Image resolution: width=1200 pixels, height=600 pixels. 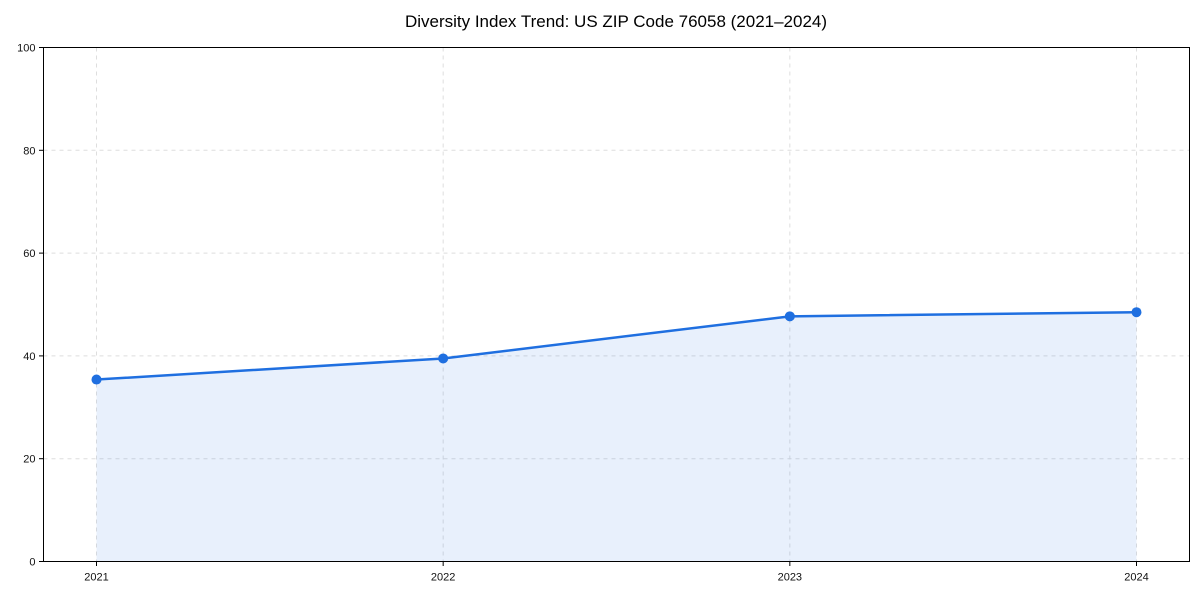 What do you see at coordinates (1136, 312) in the screenshot?
I see `data-point-2024` at bounding box center [1136, 312].